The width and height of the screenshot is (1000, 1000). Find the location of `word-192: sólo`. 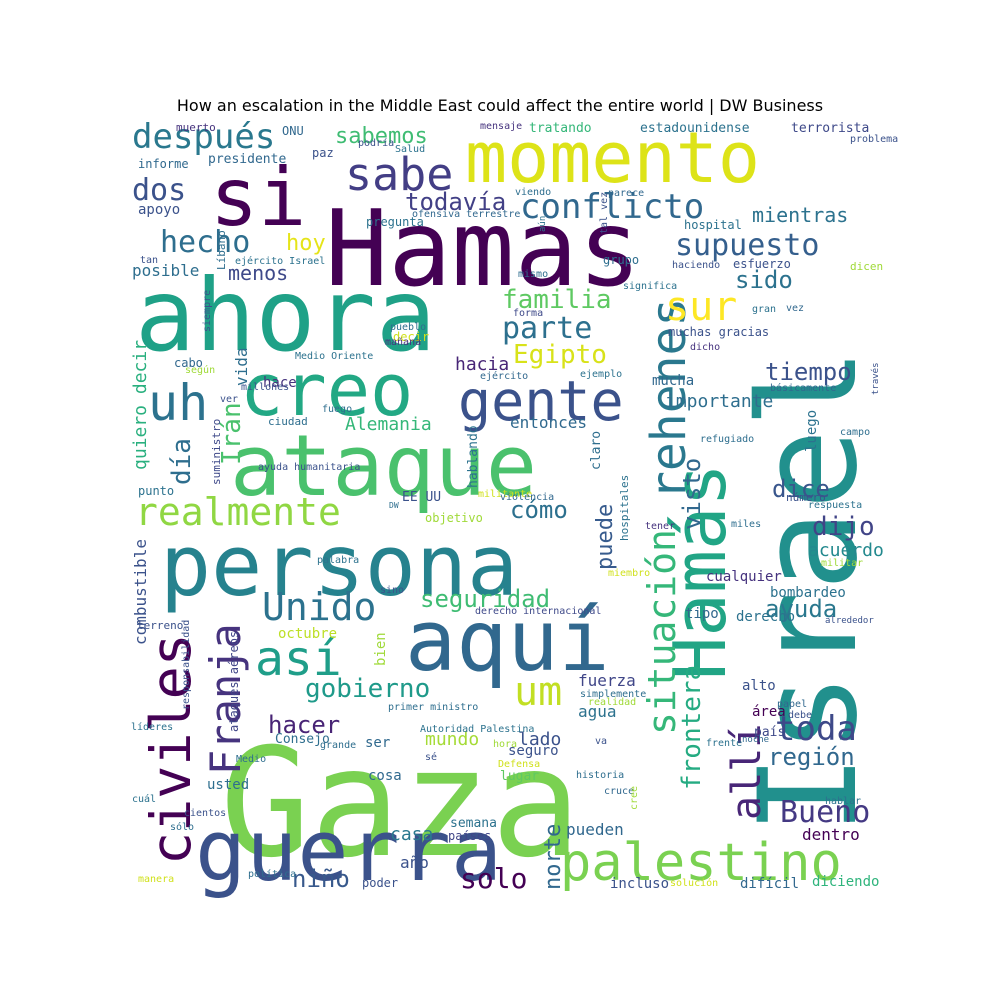

word-192: sólo is located at coordinates (182, 827).